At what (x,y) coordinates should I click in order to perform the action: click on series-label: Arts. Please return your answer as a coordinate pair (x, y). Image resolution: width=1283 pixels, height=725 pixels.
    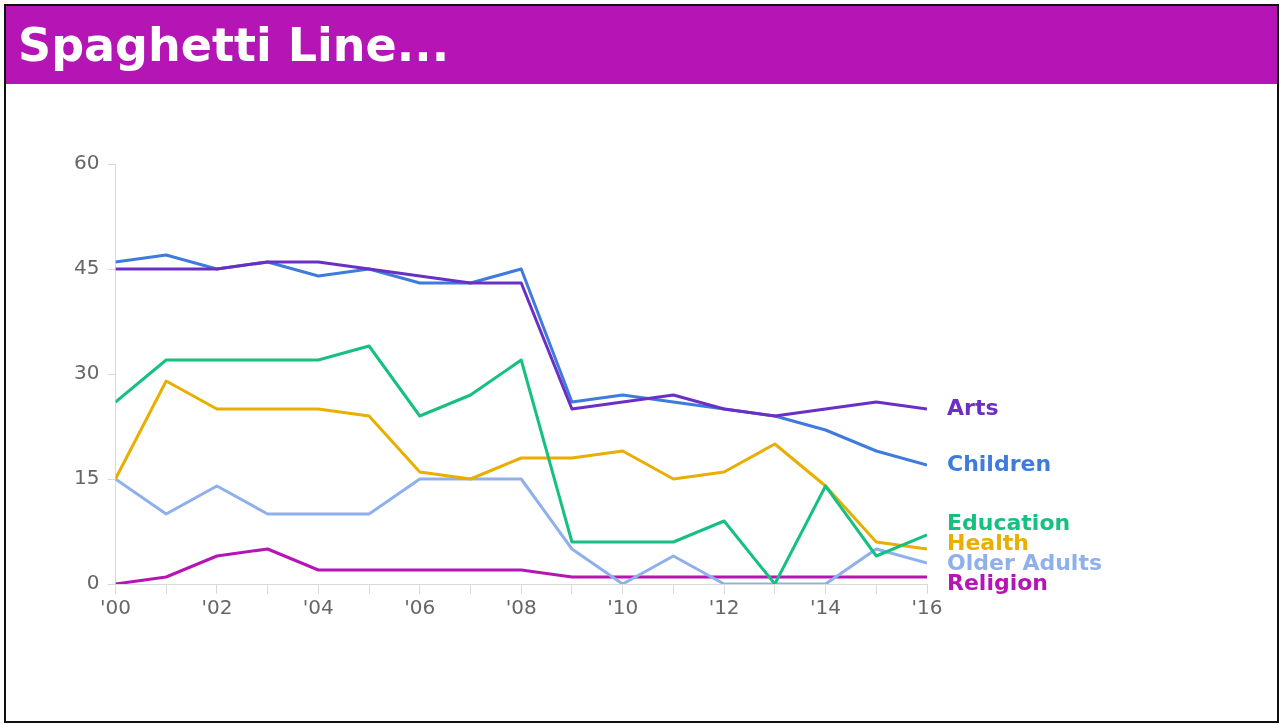
    Looking at the image, I should click on (973, 407).